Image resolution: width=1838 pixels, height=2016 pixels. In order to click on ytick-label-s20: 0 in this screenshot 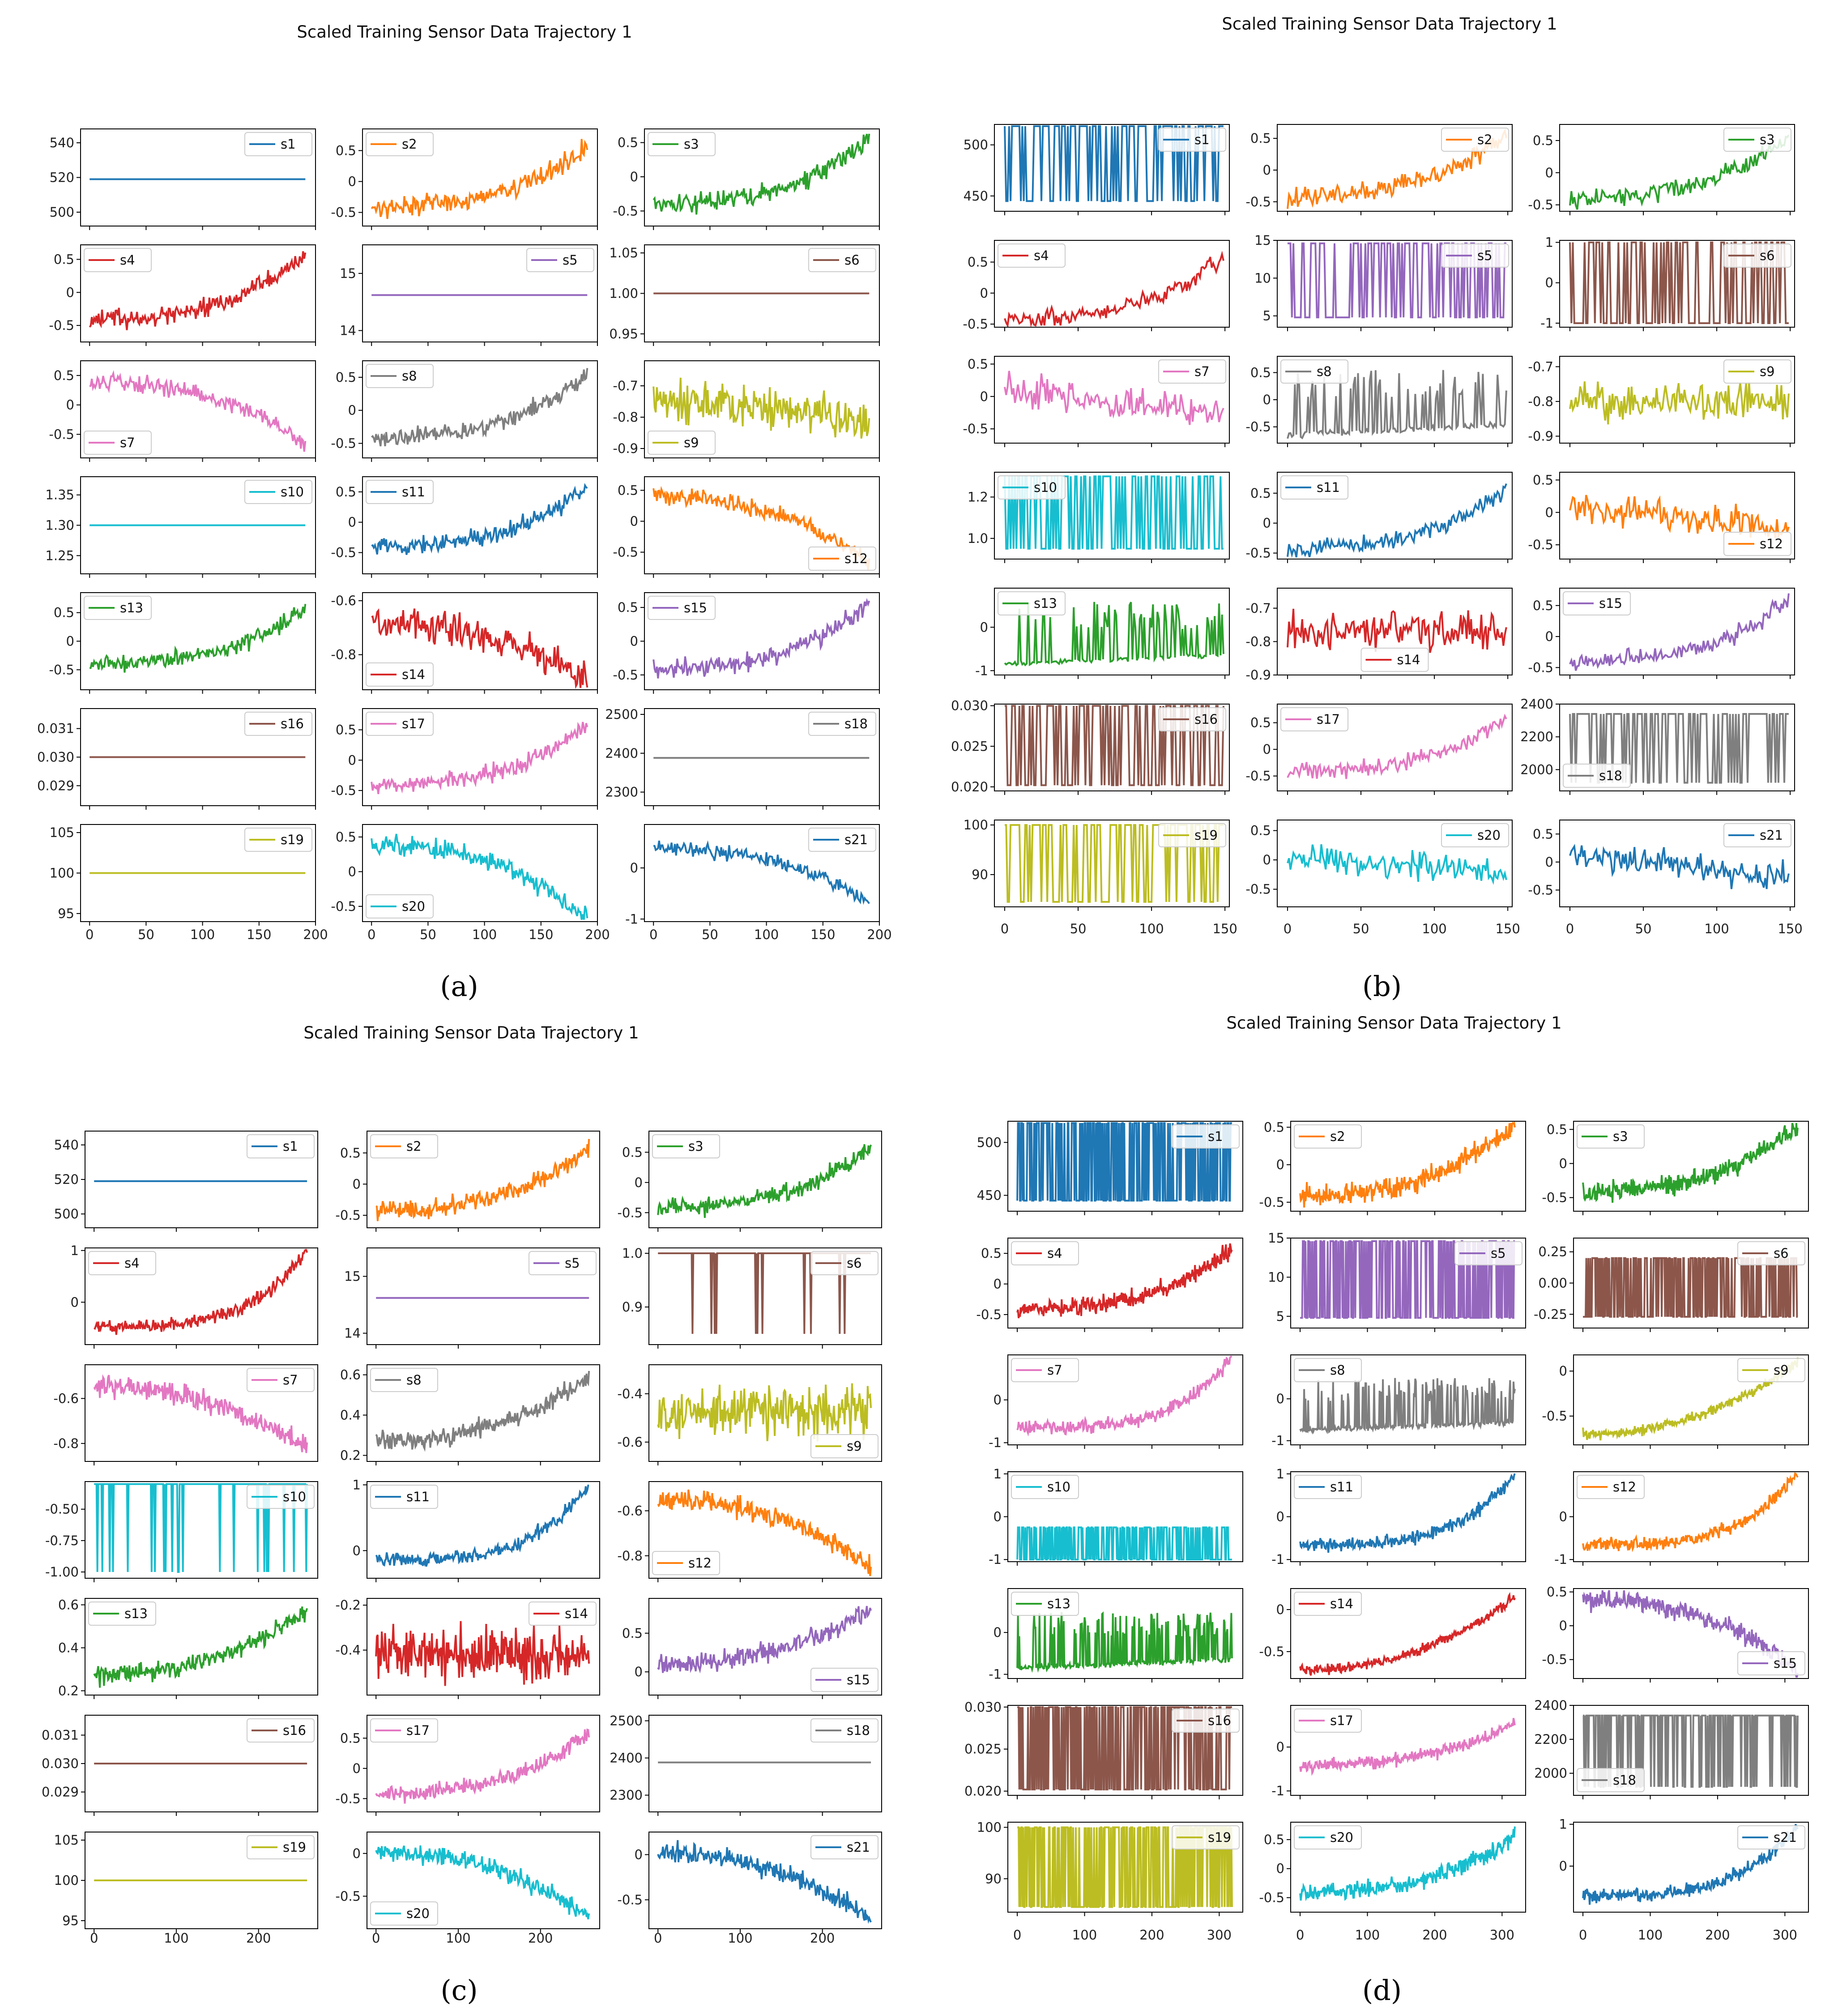, I will do `click(1280, 1869)`.